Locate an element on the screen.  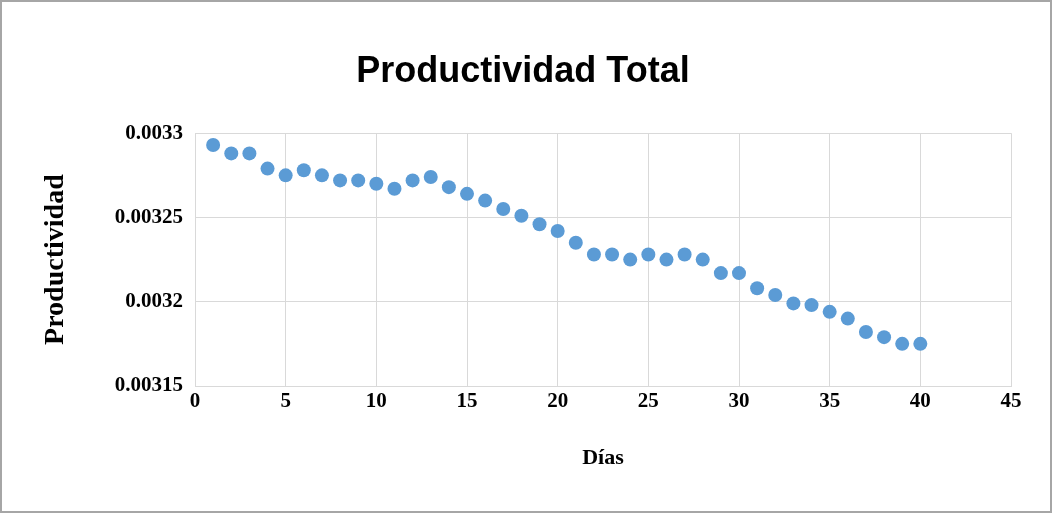
x-tick-label: 45 is located at coordinates (1011, 400).